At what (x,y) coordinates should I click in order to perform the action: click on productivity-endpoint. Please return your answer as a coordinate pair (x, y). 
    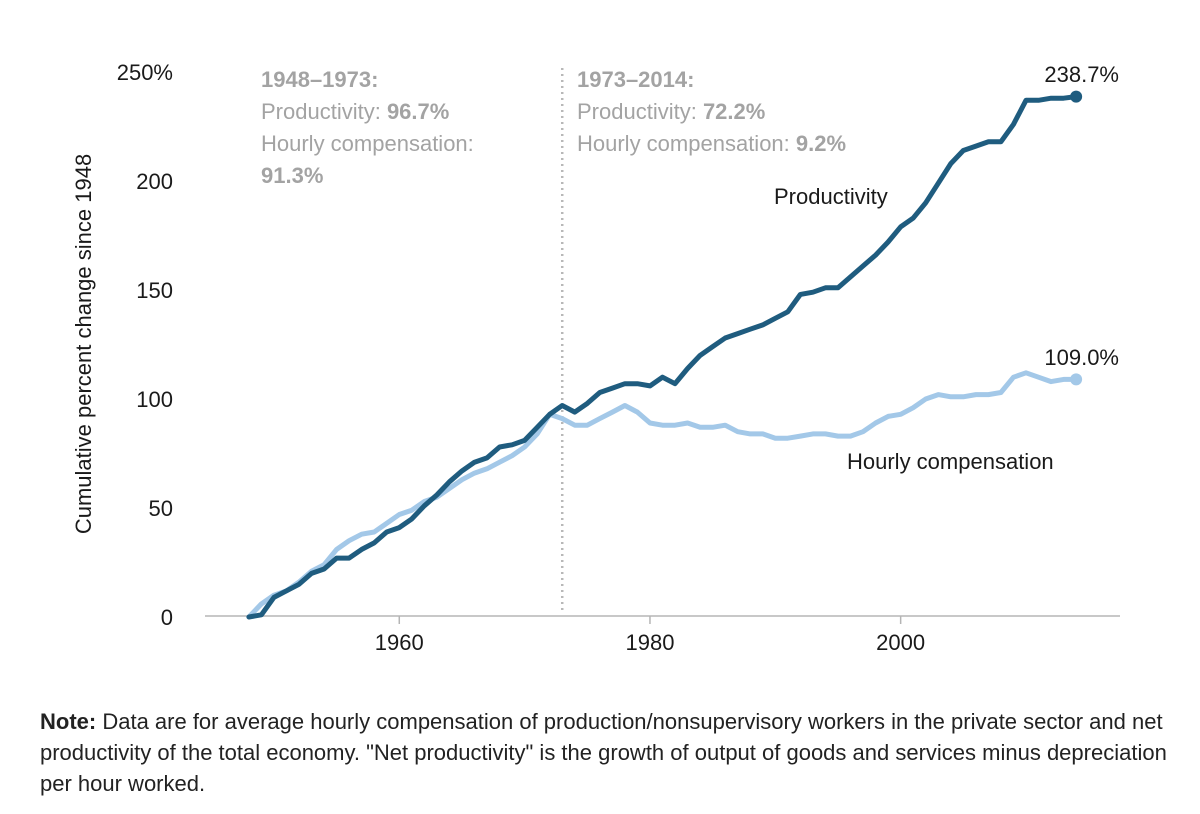
    Looking at the image, I should click on (1076, 96).